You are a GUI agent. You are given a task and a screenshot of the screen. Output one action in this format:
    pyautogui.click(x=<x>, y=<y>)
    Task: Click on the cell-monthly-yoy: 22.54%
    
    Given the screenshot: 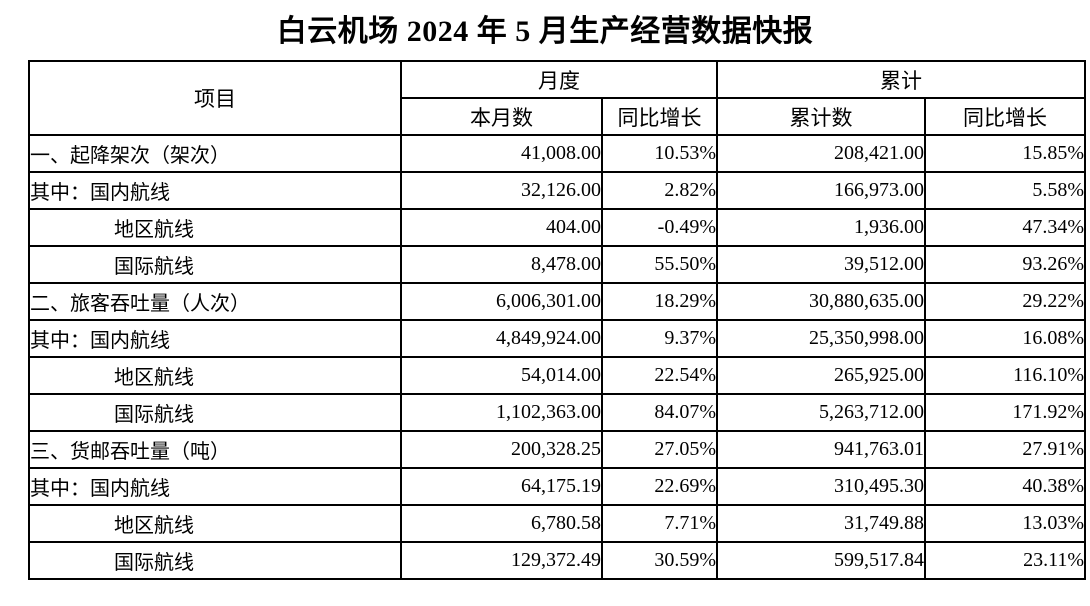 What is the action you would take?
    pyautogui.click(x=659, y=375)
    